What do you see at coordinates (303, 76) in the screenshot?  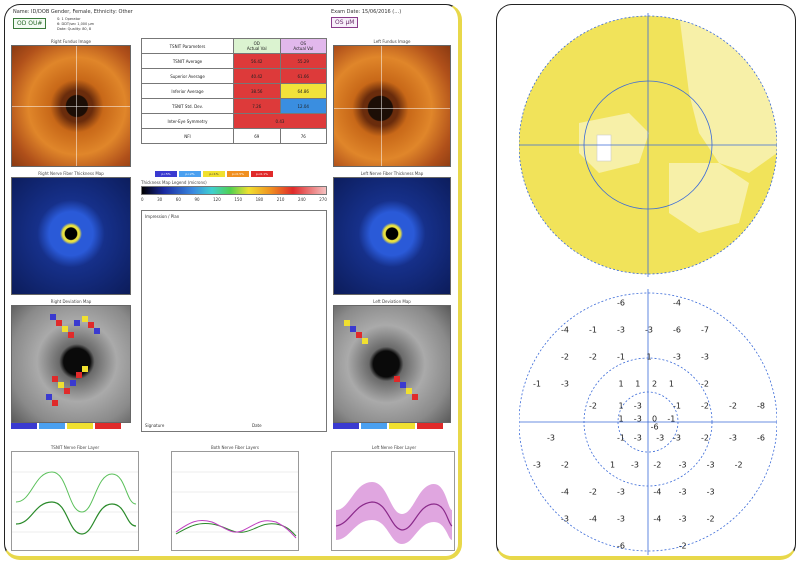 I see `os-value: 61.66` at bounding box center [303, 76].